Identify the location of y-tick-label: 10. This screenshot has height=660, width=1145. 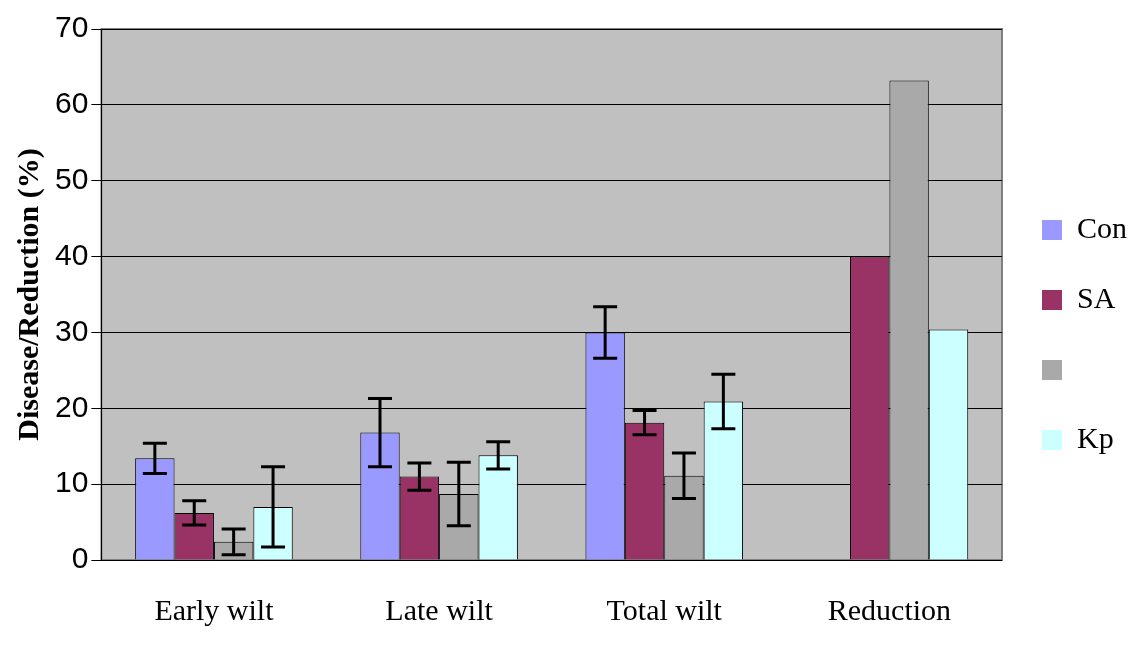
(71, 482).